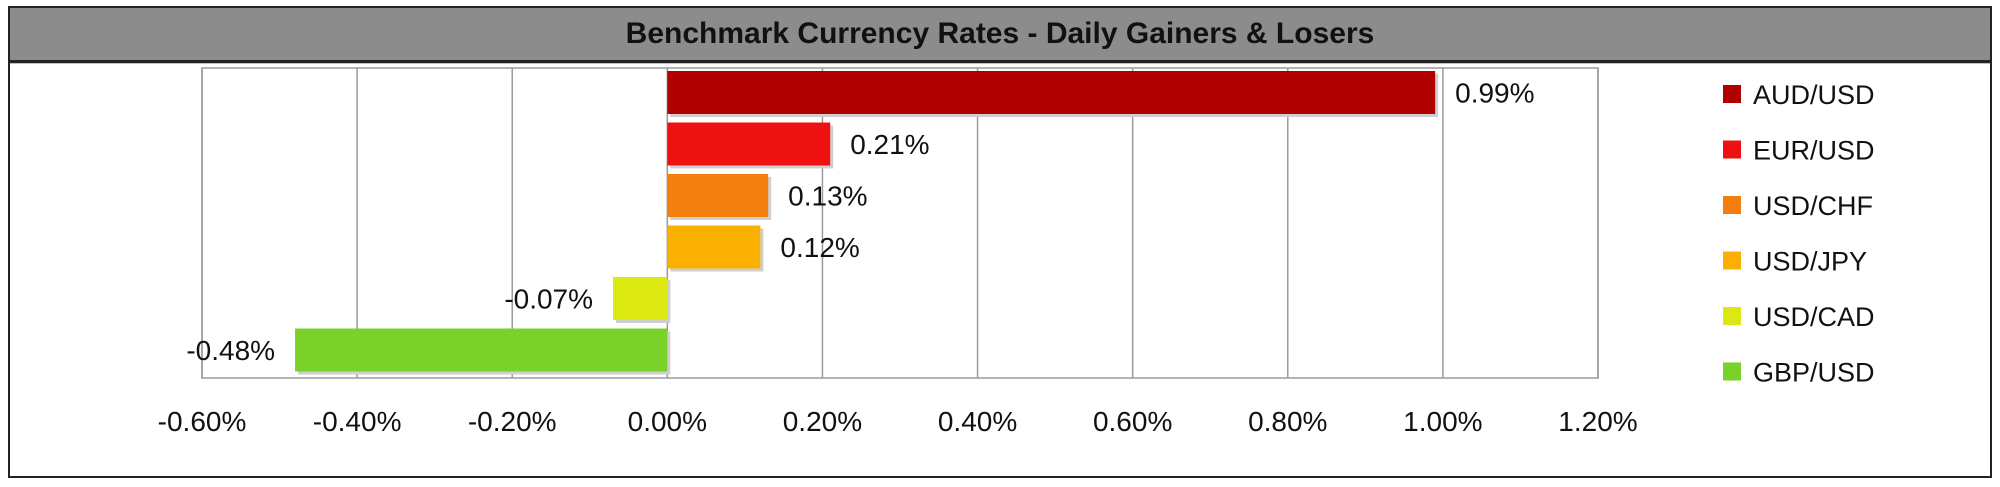 The height and width of the screenshot is (487, 2000). What do you see at coordinates (481, 350) in the screenshot?
I see `bar-gbp-usd` at bounding box center [481, 350].